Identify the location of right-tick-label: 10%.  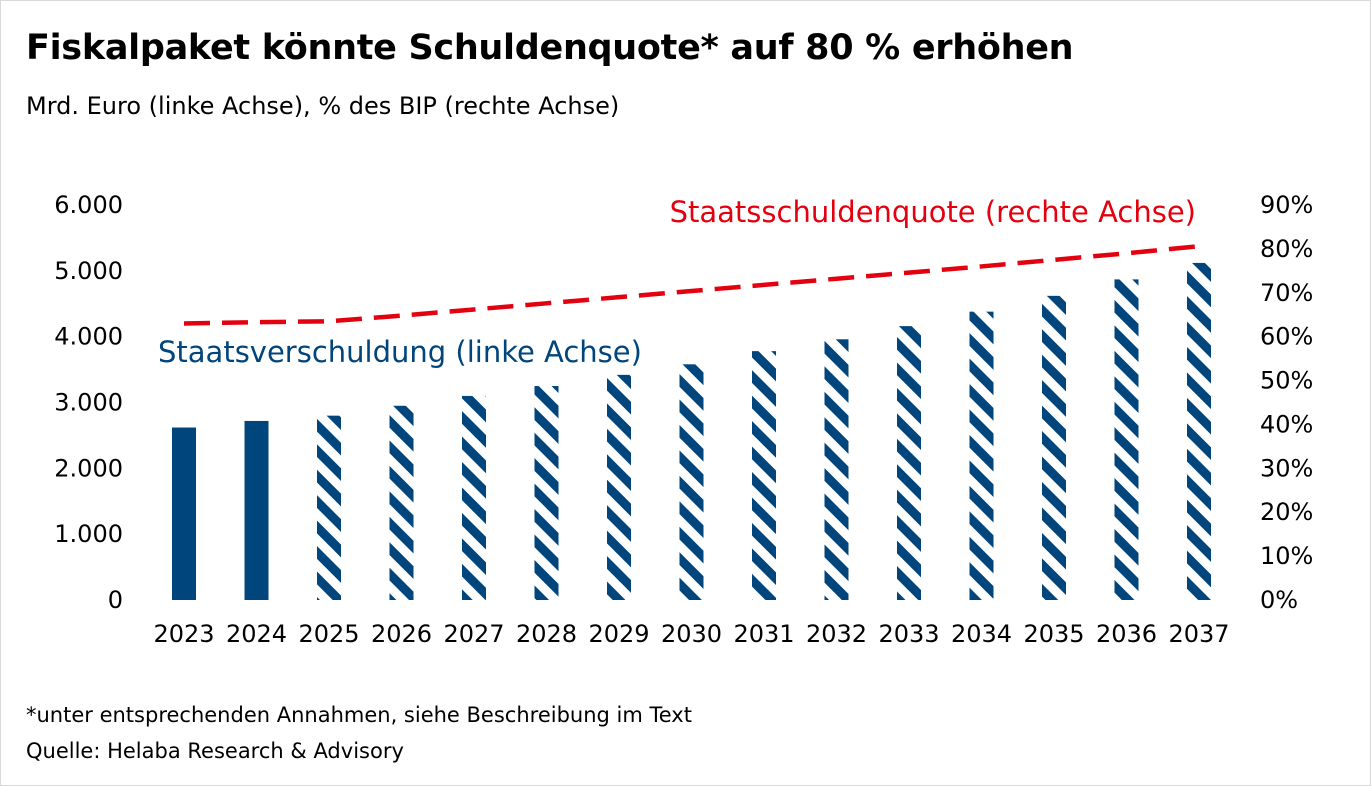
(1286, 556).